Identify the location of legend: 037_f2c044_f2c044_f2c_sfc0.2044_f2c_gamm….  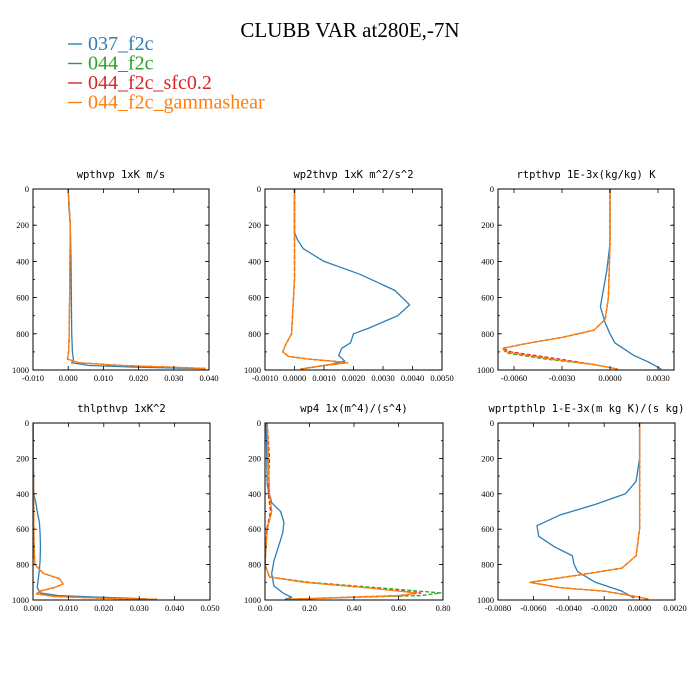
(166, 73).